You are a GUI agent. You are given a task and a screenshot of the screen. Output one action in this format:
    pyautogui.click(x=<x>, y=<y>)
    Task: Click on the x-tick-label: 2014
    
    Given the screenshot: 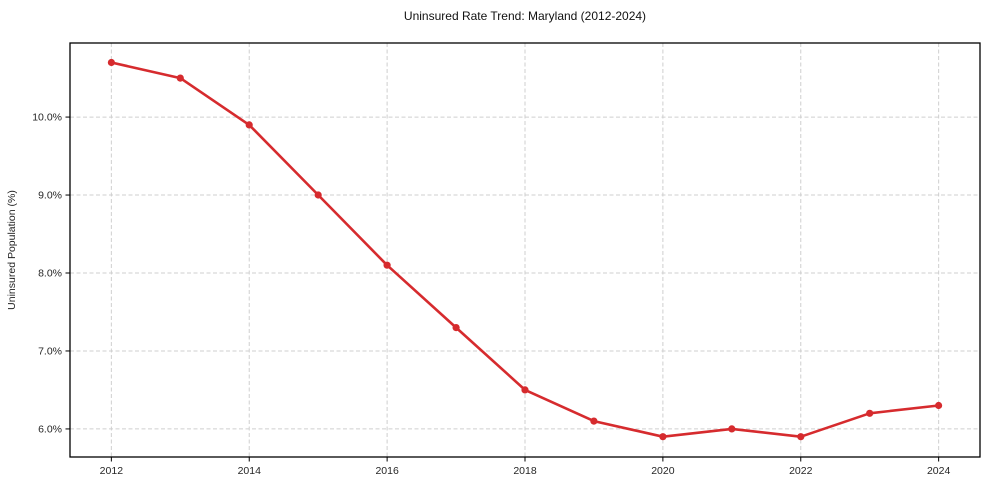 What is the action you would take?
    pyautogui.click(x=250, y=471)
    